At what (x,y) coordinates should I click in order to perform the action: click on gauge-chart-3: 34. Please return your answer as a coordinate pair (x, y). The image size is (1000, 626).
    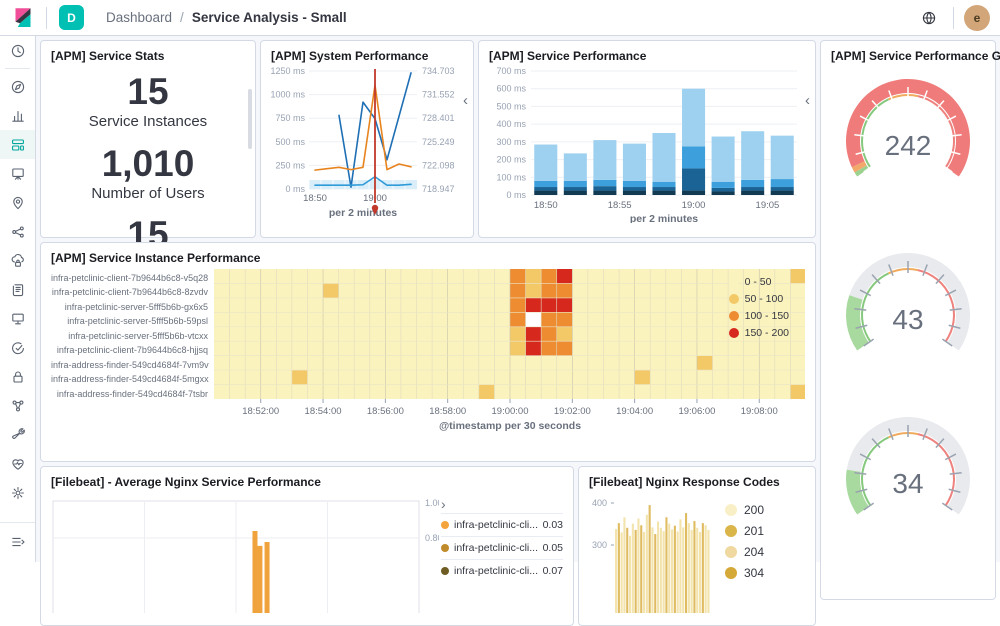
    Looking at the image, I should click on (908, 476).